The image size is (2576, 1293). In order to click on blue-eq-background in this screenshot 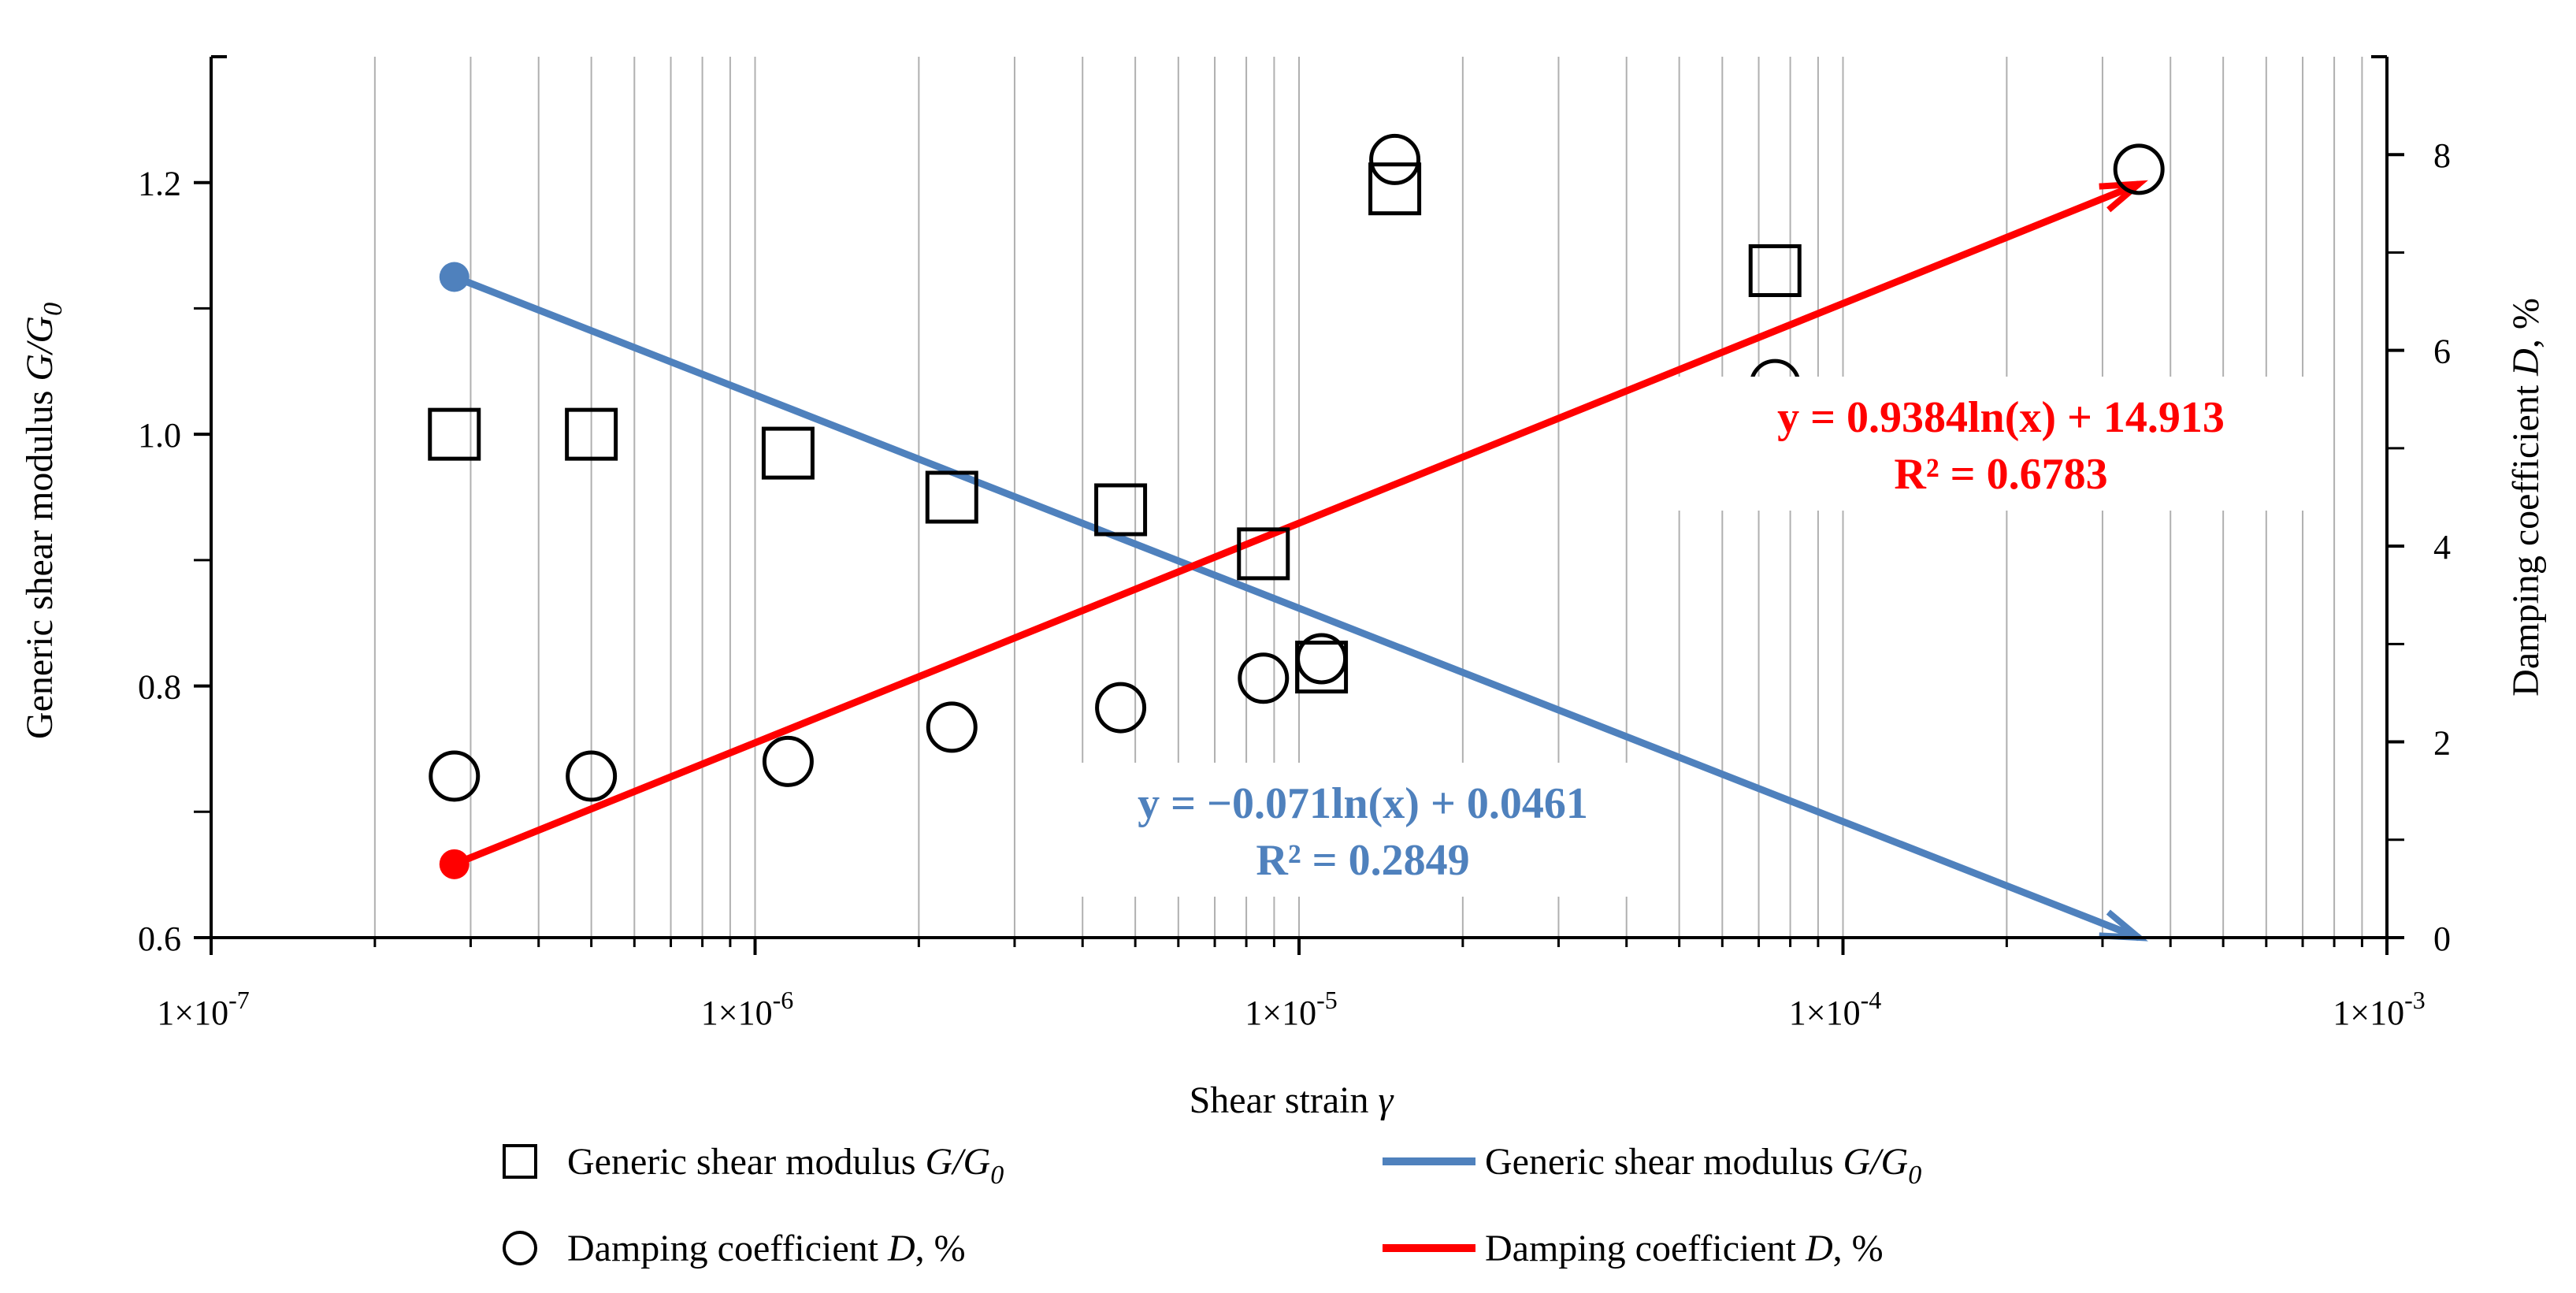, I will do `click(1363, 830)`.